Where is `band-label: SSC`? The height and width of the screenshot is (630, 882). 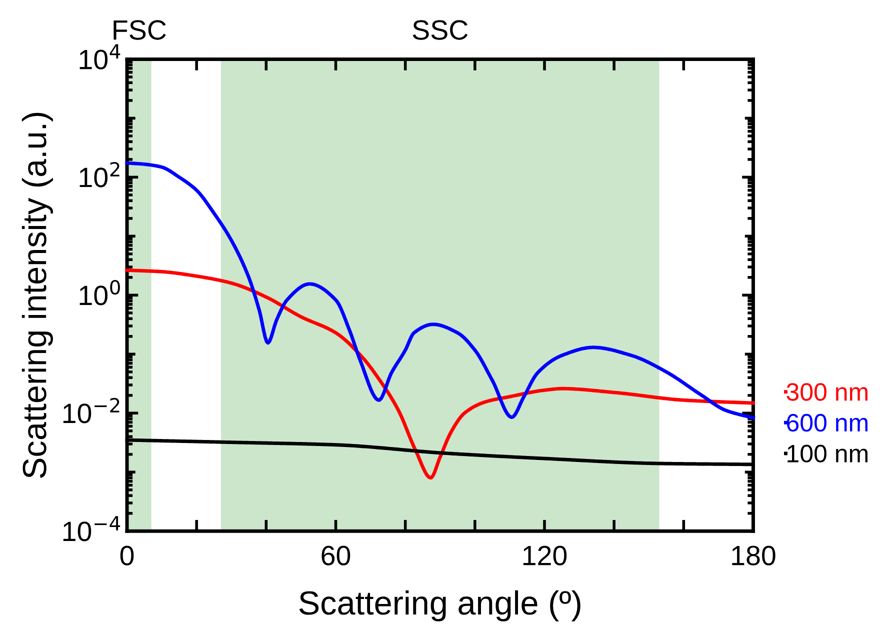
band-label: SSC is located at coordinates (440, 30).